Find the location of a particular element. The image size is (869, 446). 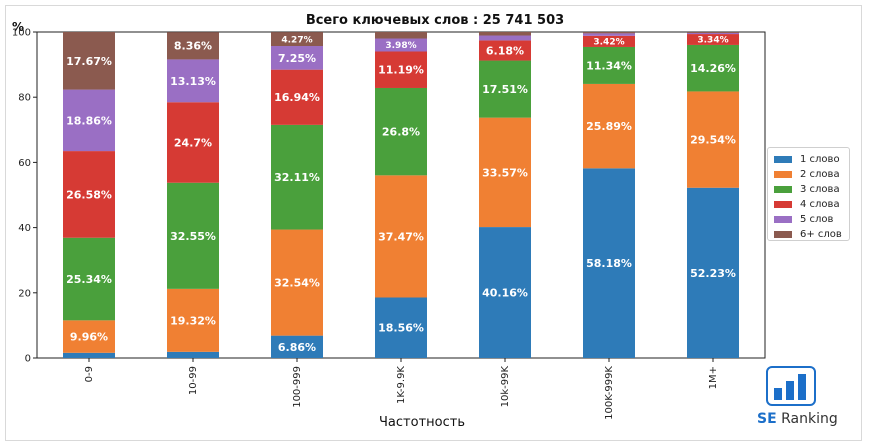

bar-segment-1K-9.9K-0 is located at coordinates (401, 327).